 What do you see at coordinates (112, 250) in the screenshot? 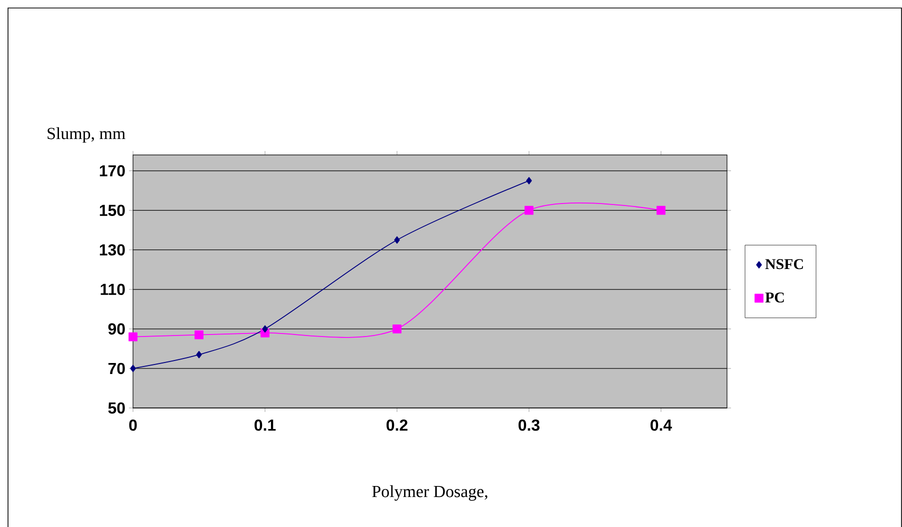
I see `y-tick-label: 130` at bounding box center [112, 250].